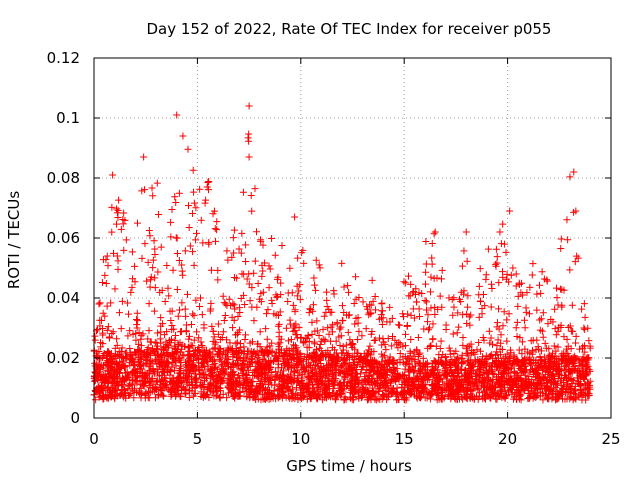 This screenshot has height=480, width=640. What do you see at coordinates (359, 331) in the screenshot?
I see `data-point-1901` at bounding box center [359, 331].